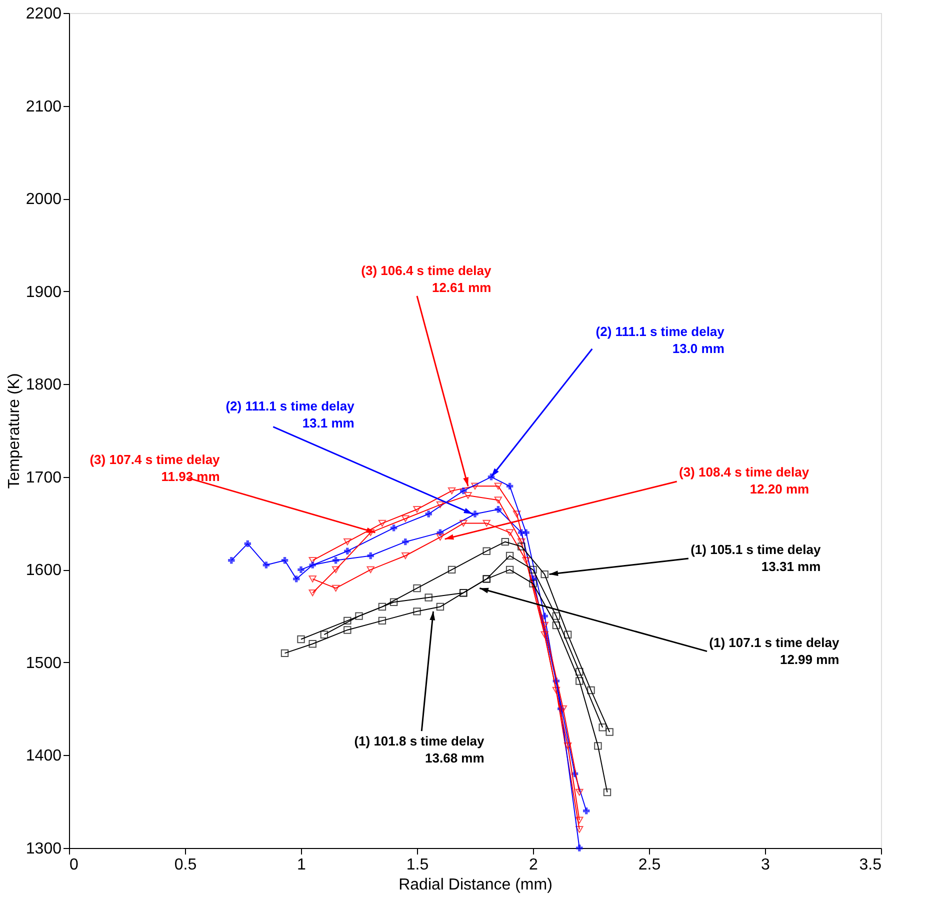 The width and height of the screenshot is (929, 899). What do you see at coordinates (420, 749) in the screenshot?
I see `annotation: (1) 101.8 s time delay 13.68 mm` at bounding box center [420, 749].